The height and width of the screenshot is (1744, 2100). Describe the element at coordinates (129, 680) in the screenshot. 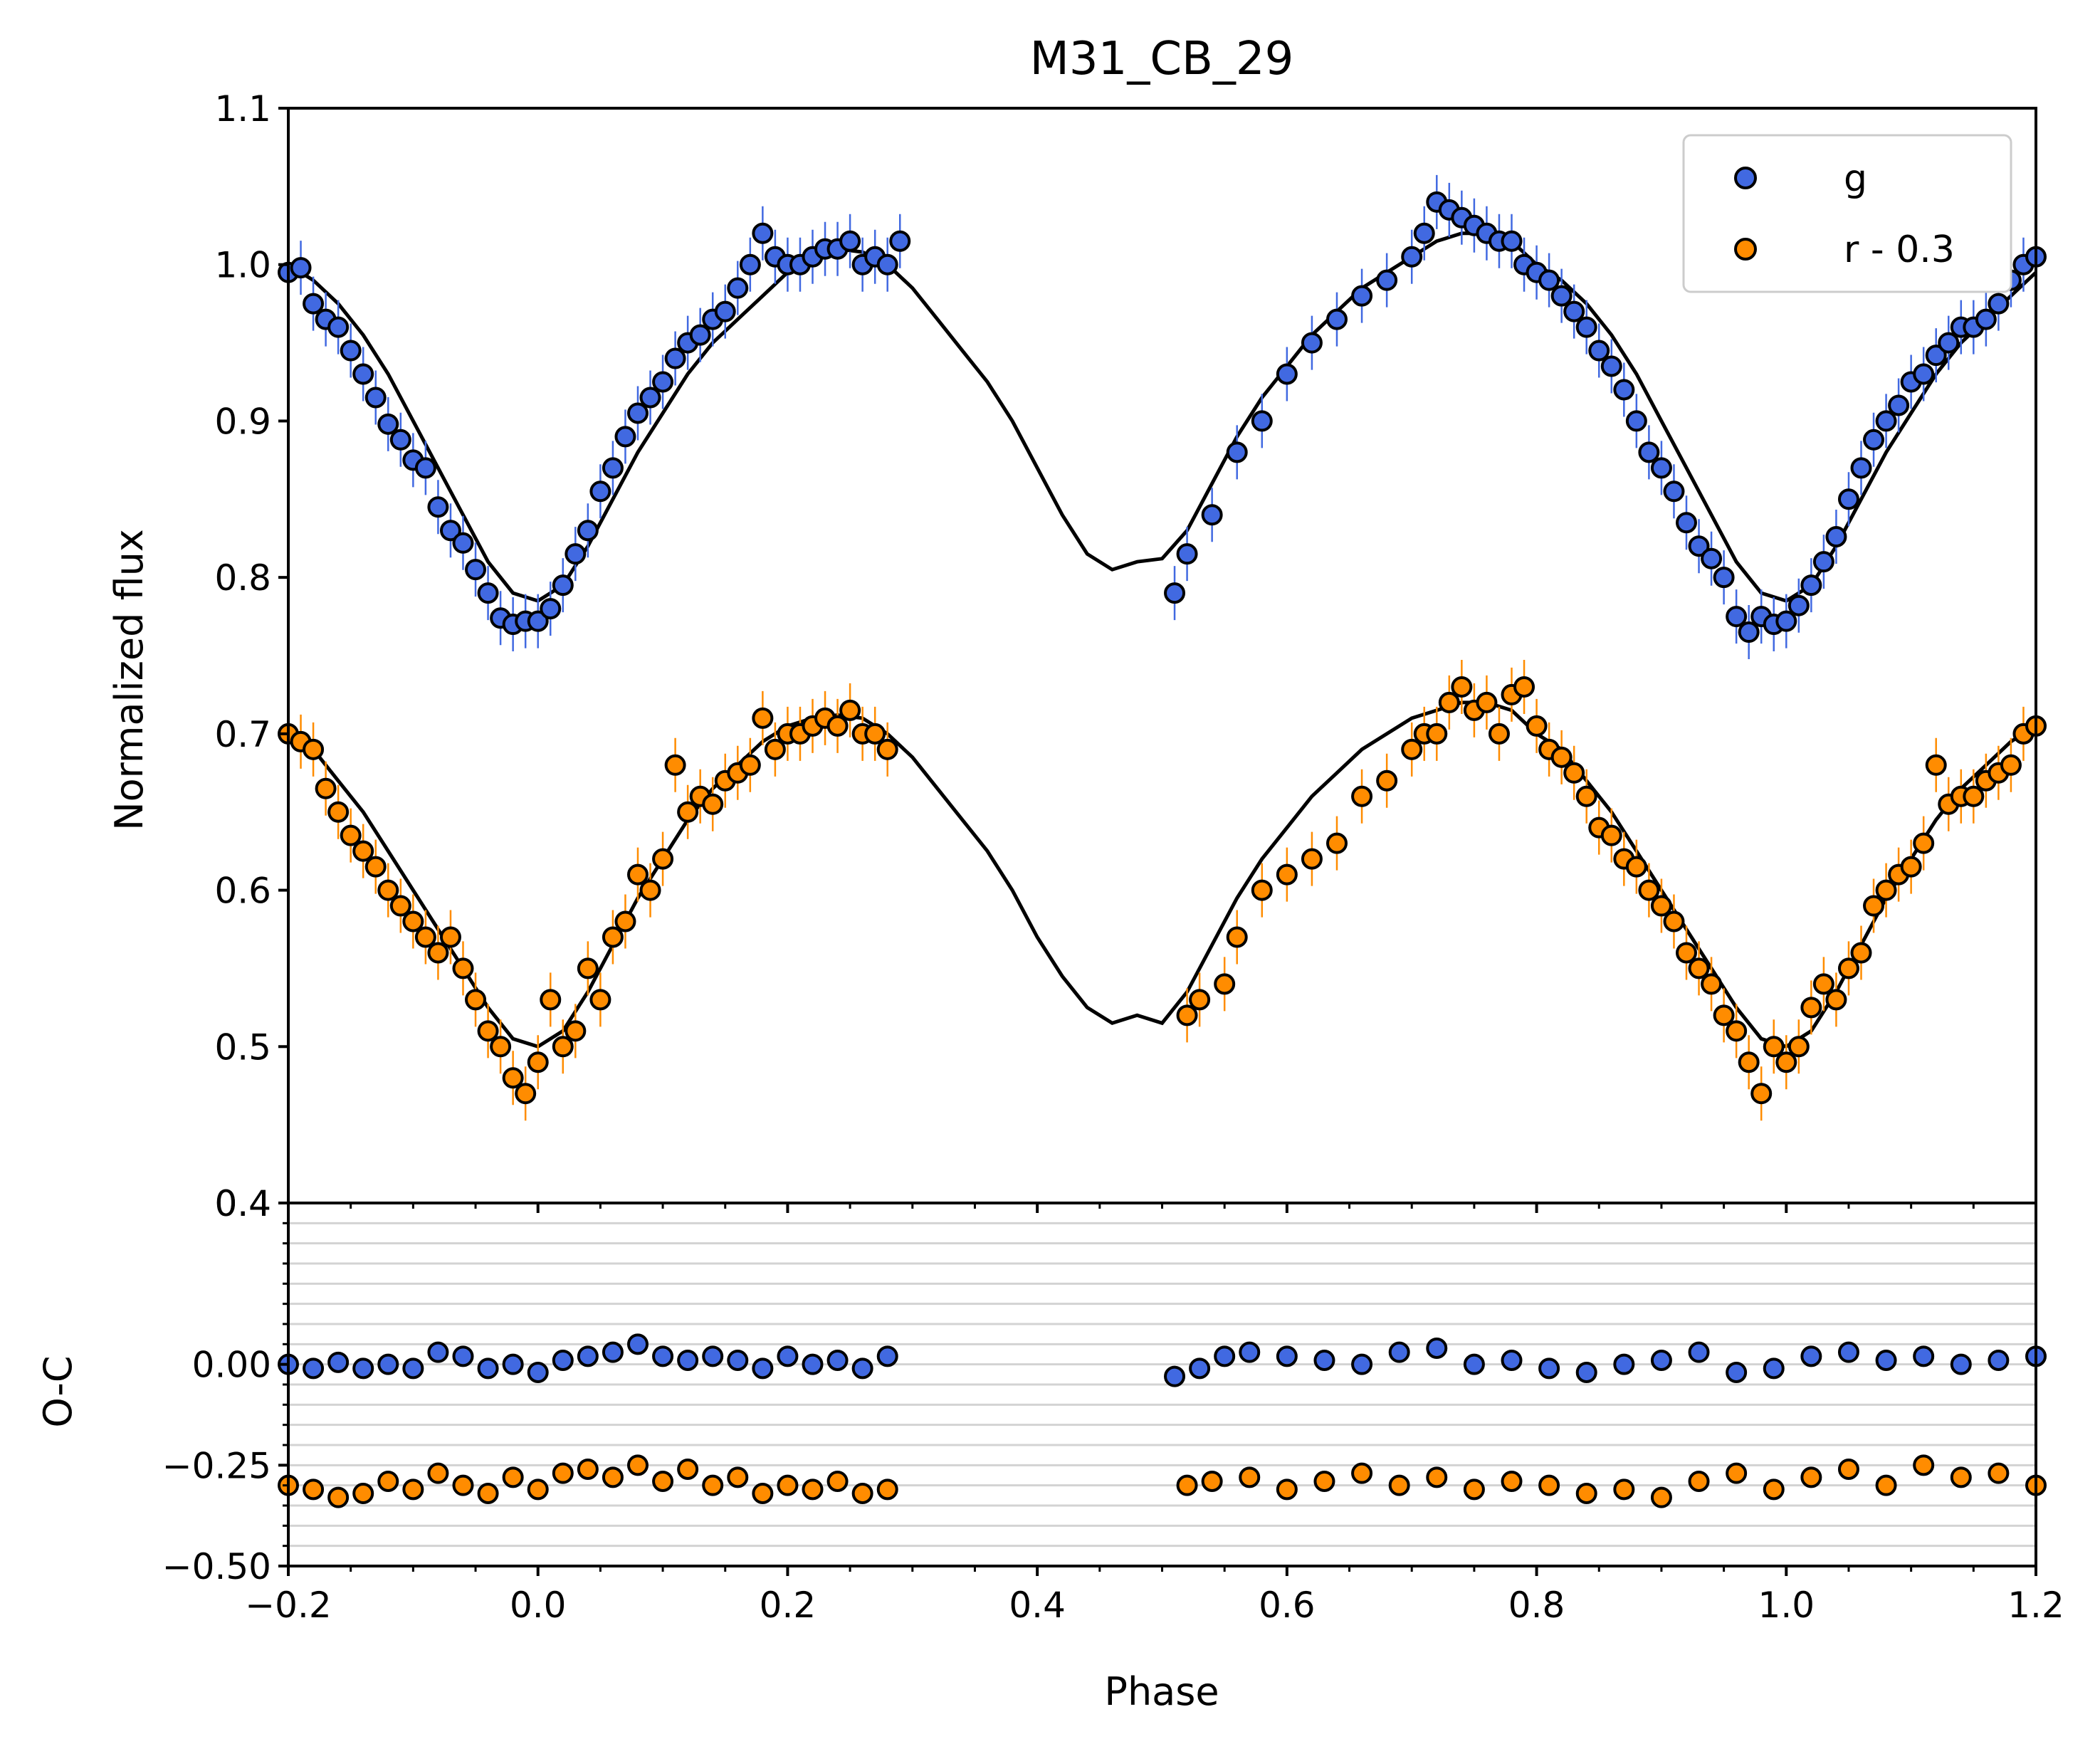

I see `y-axis-label-top: Normalized flux` at that location.